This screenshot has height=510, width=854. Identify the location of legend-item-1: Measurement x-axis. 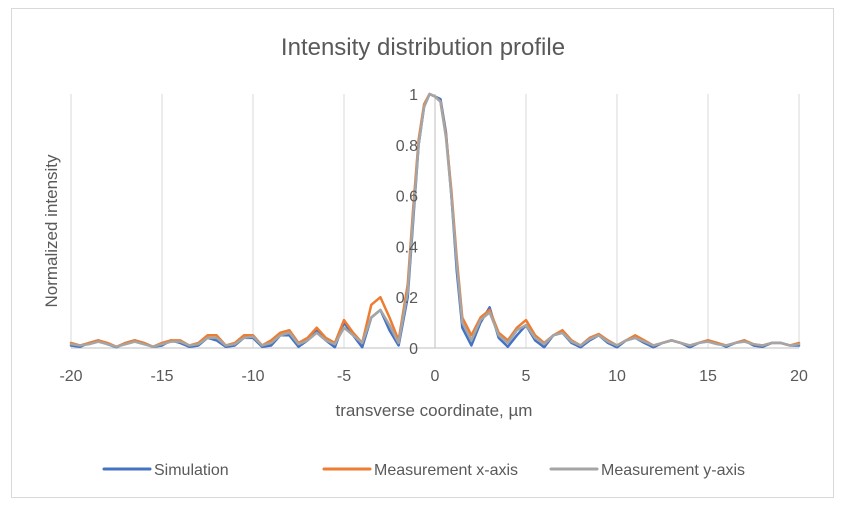
(420, 470).